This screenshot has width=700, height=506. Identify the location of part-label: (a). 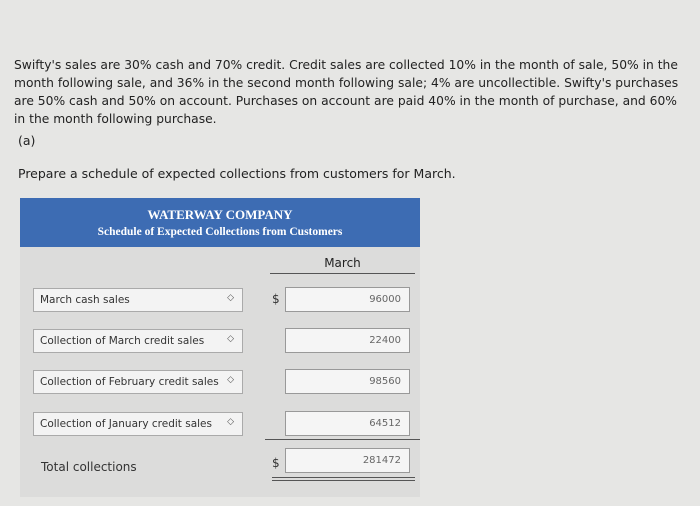
(27, 140).